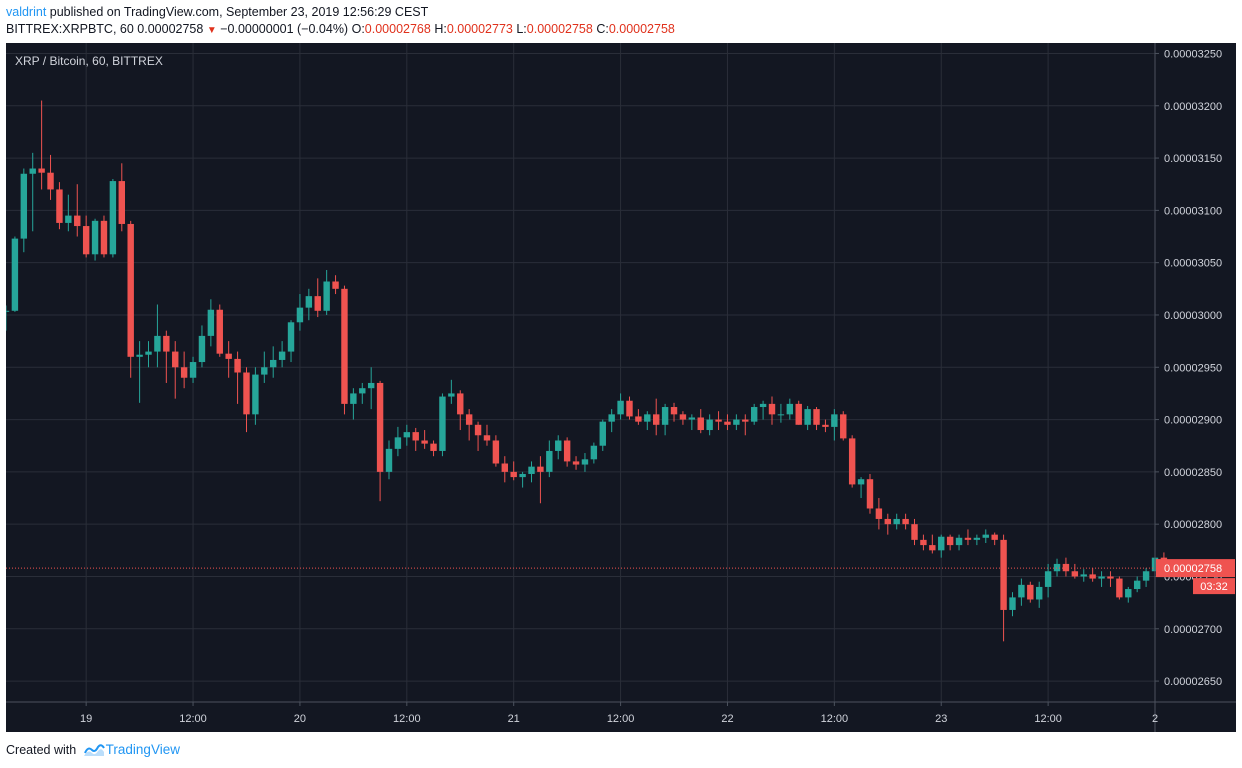  Describe the element at coordinates (142, 749) in the screenshot. I see `tradingview-link: TradingView` at that location.